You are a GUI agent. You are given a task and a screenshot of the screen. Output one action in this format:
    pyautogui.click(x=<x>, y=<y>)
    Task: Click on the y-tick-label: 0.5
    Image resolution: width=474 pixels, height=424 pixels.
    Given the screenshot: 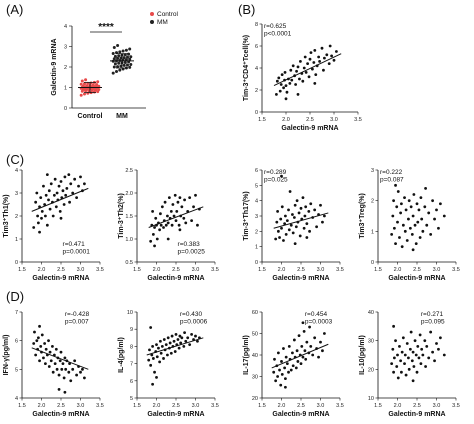 What is the action you would take?
    pyautogui.click(x=129, y=263)
    